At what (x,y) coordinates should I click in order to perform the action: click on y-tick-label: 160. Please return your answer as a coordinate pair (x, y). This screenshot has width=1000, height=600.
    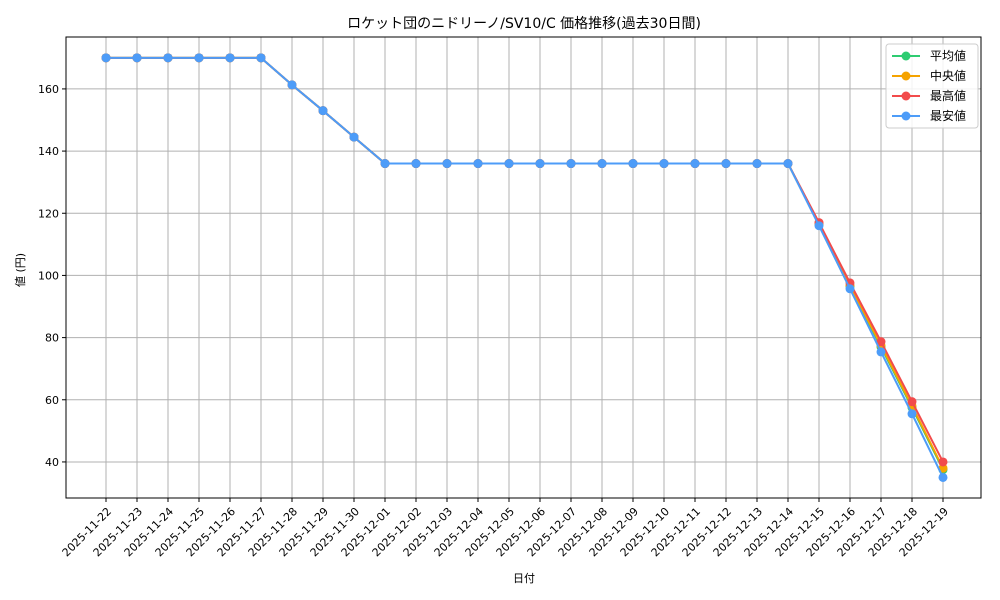
    Looking at the image, I should click on (48, 89).